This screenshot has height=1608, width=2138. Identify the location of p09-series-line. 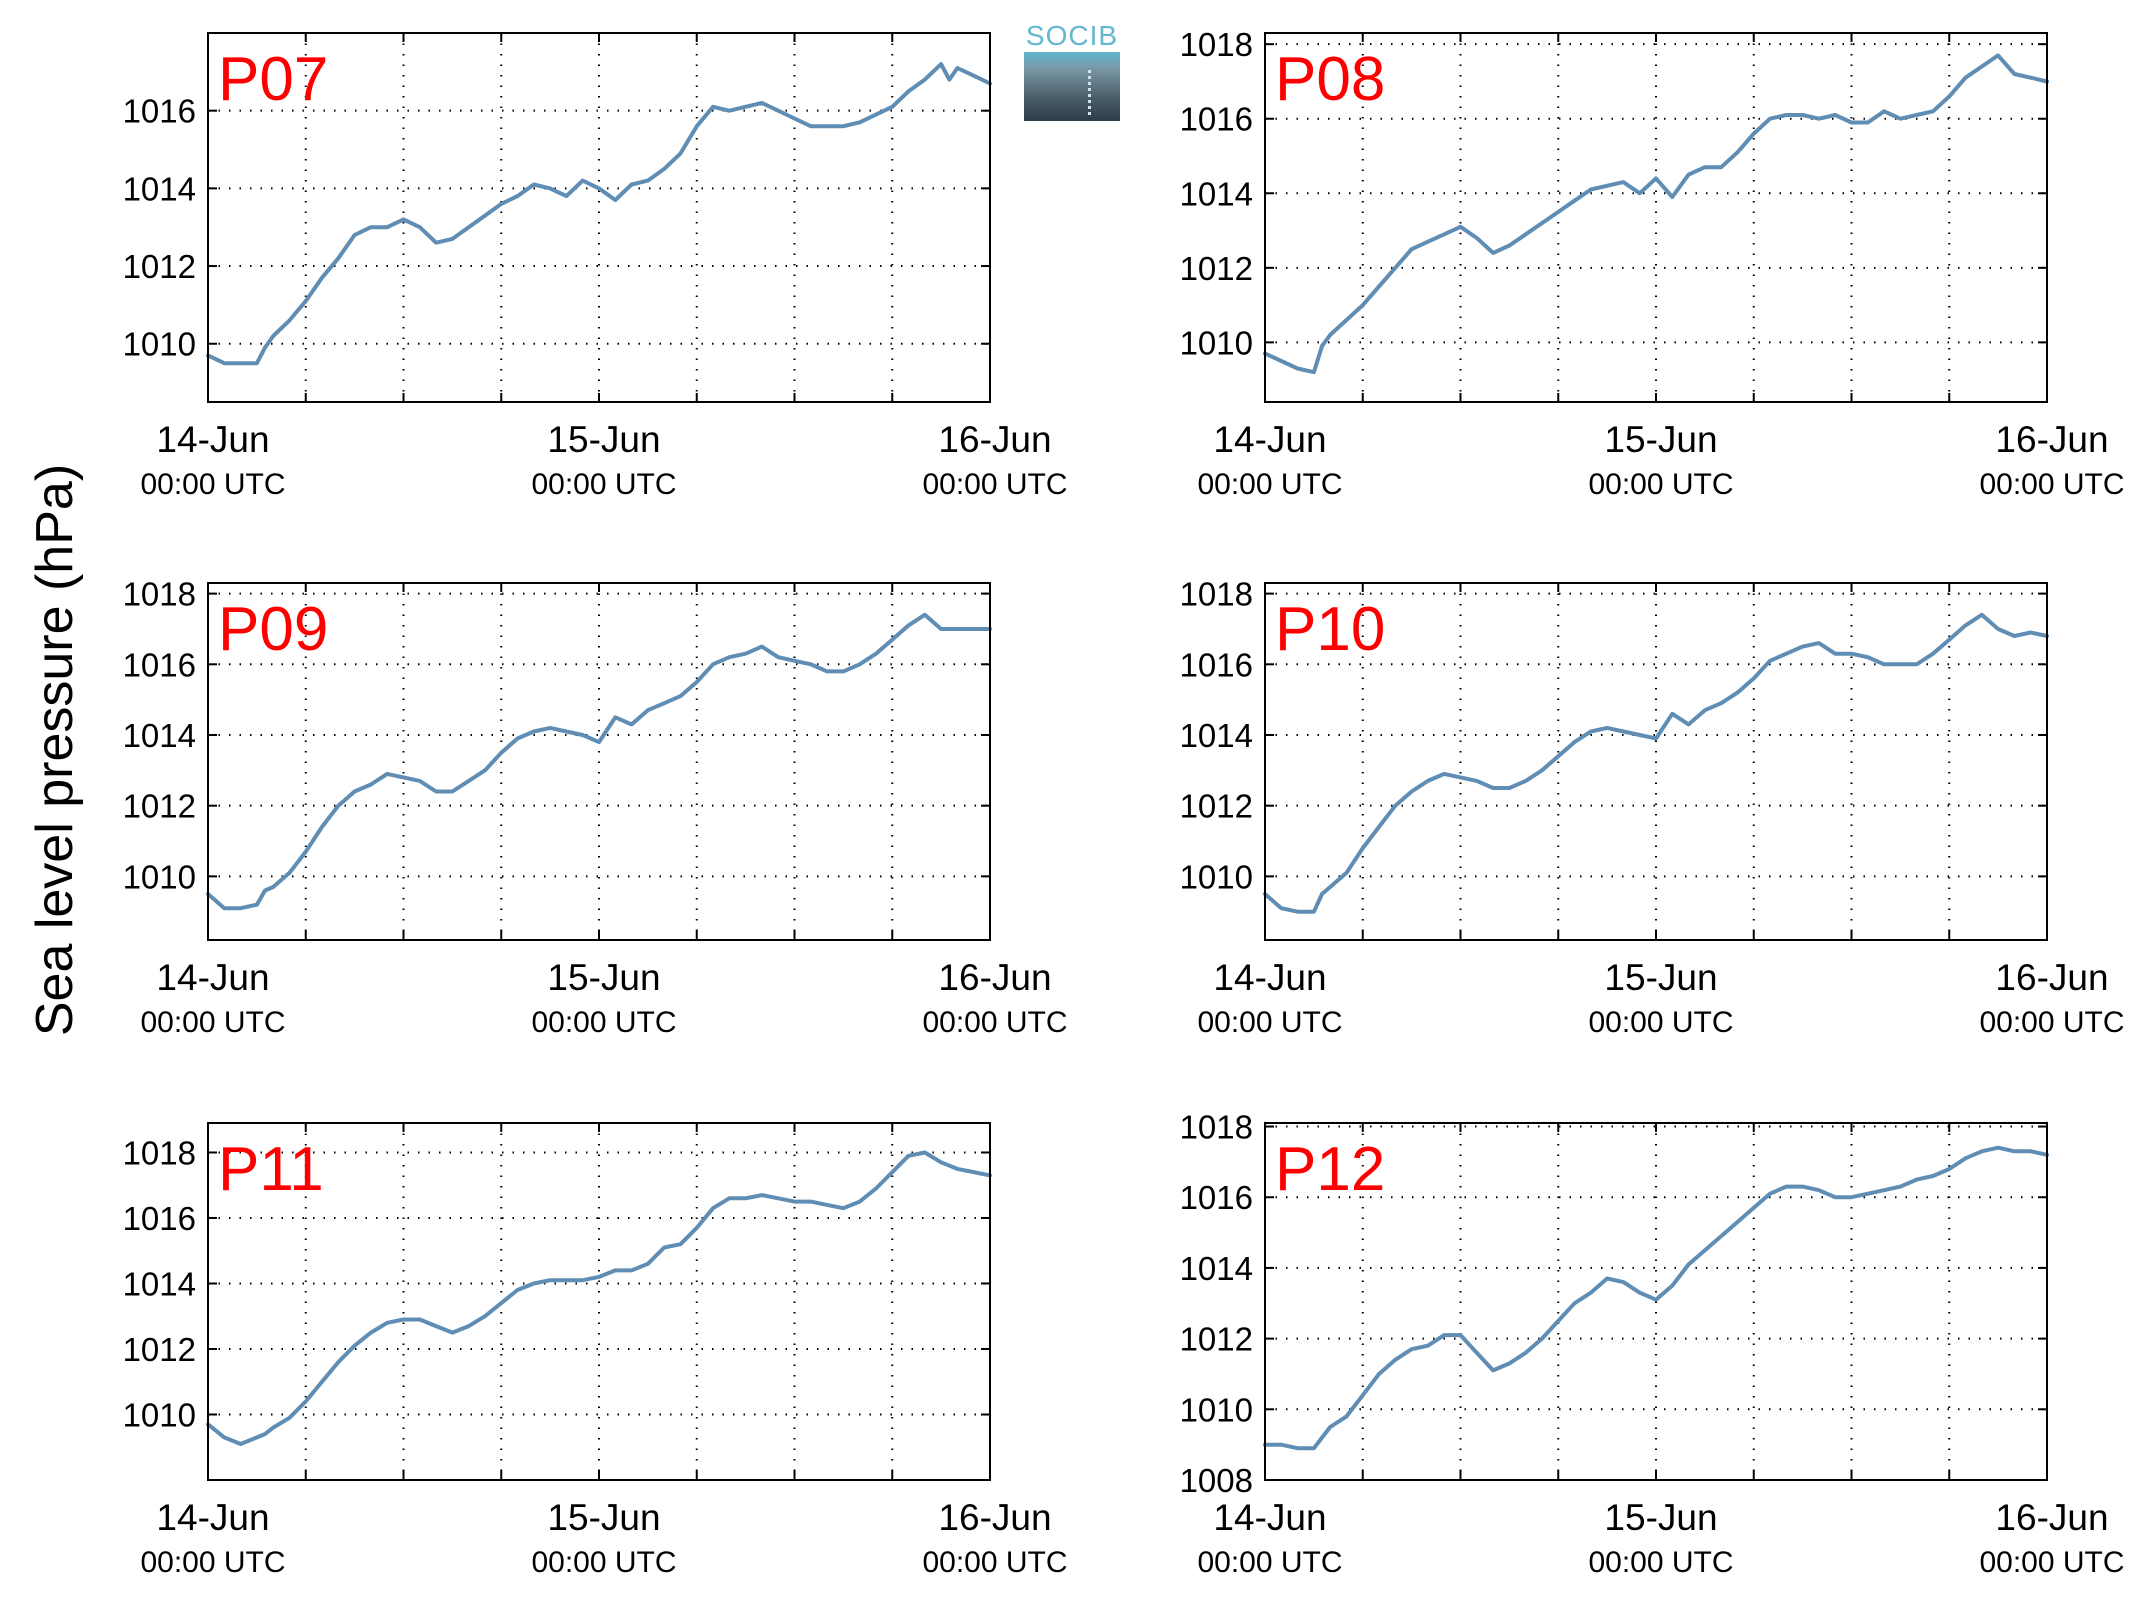
(599, 761).